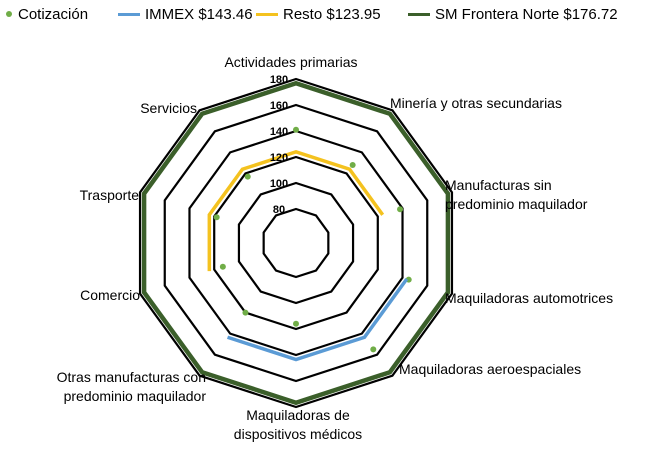  I want to click on category-label: dispositivos médicos, so click(298, 434).